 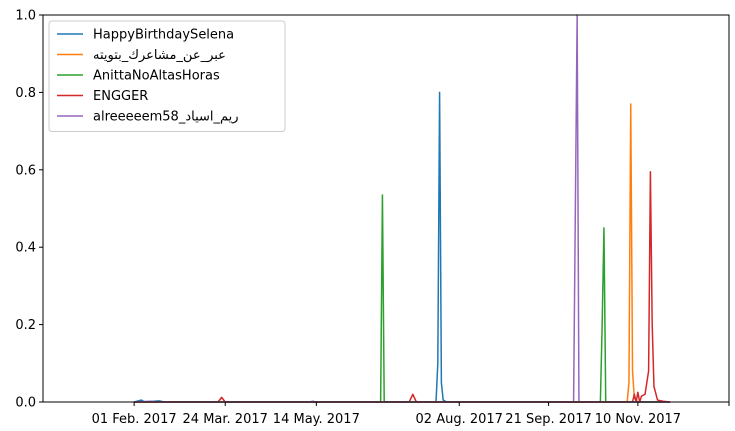 I want to click on y-tick-label: 0.4, so click(x=25, y=248).